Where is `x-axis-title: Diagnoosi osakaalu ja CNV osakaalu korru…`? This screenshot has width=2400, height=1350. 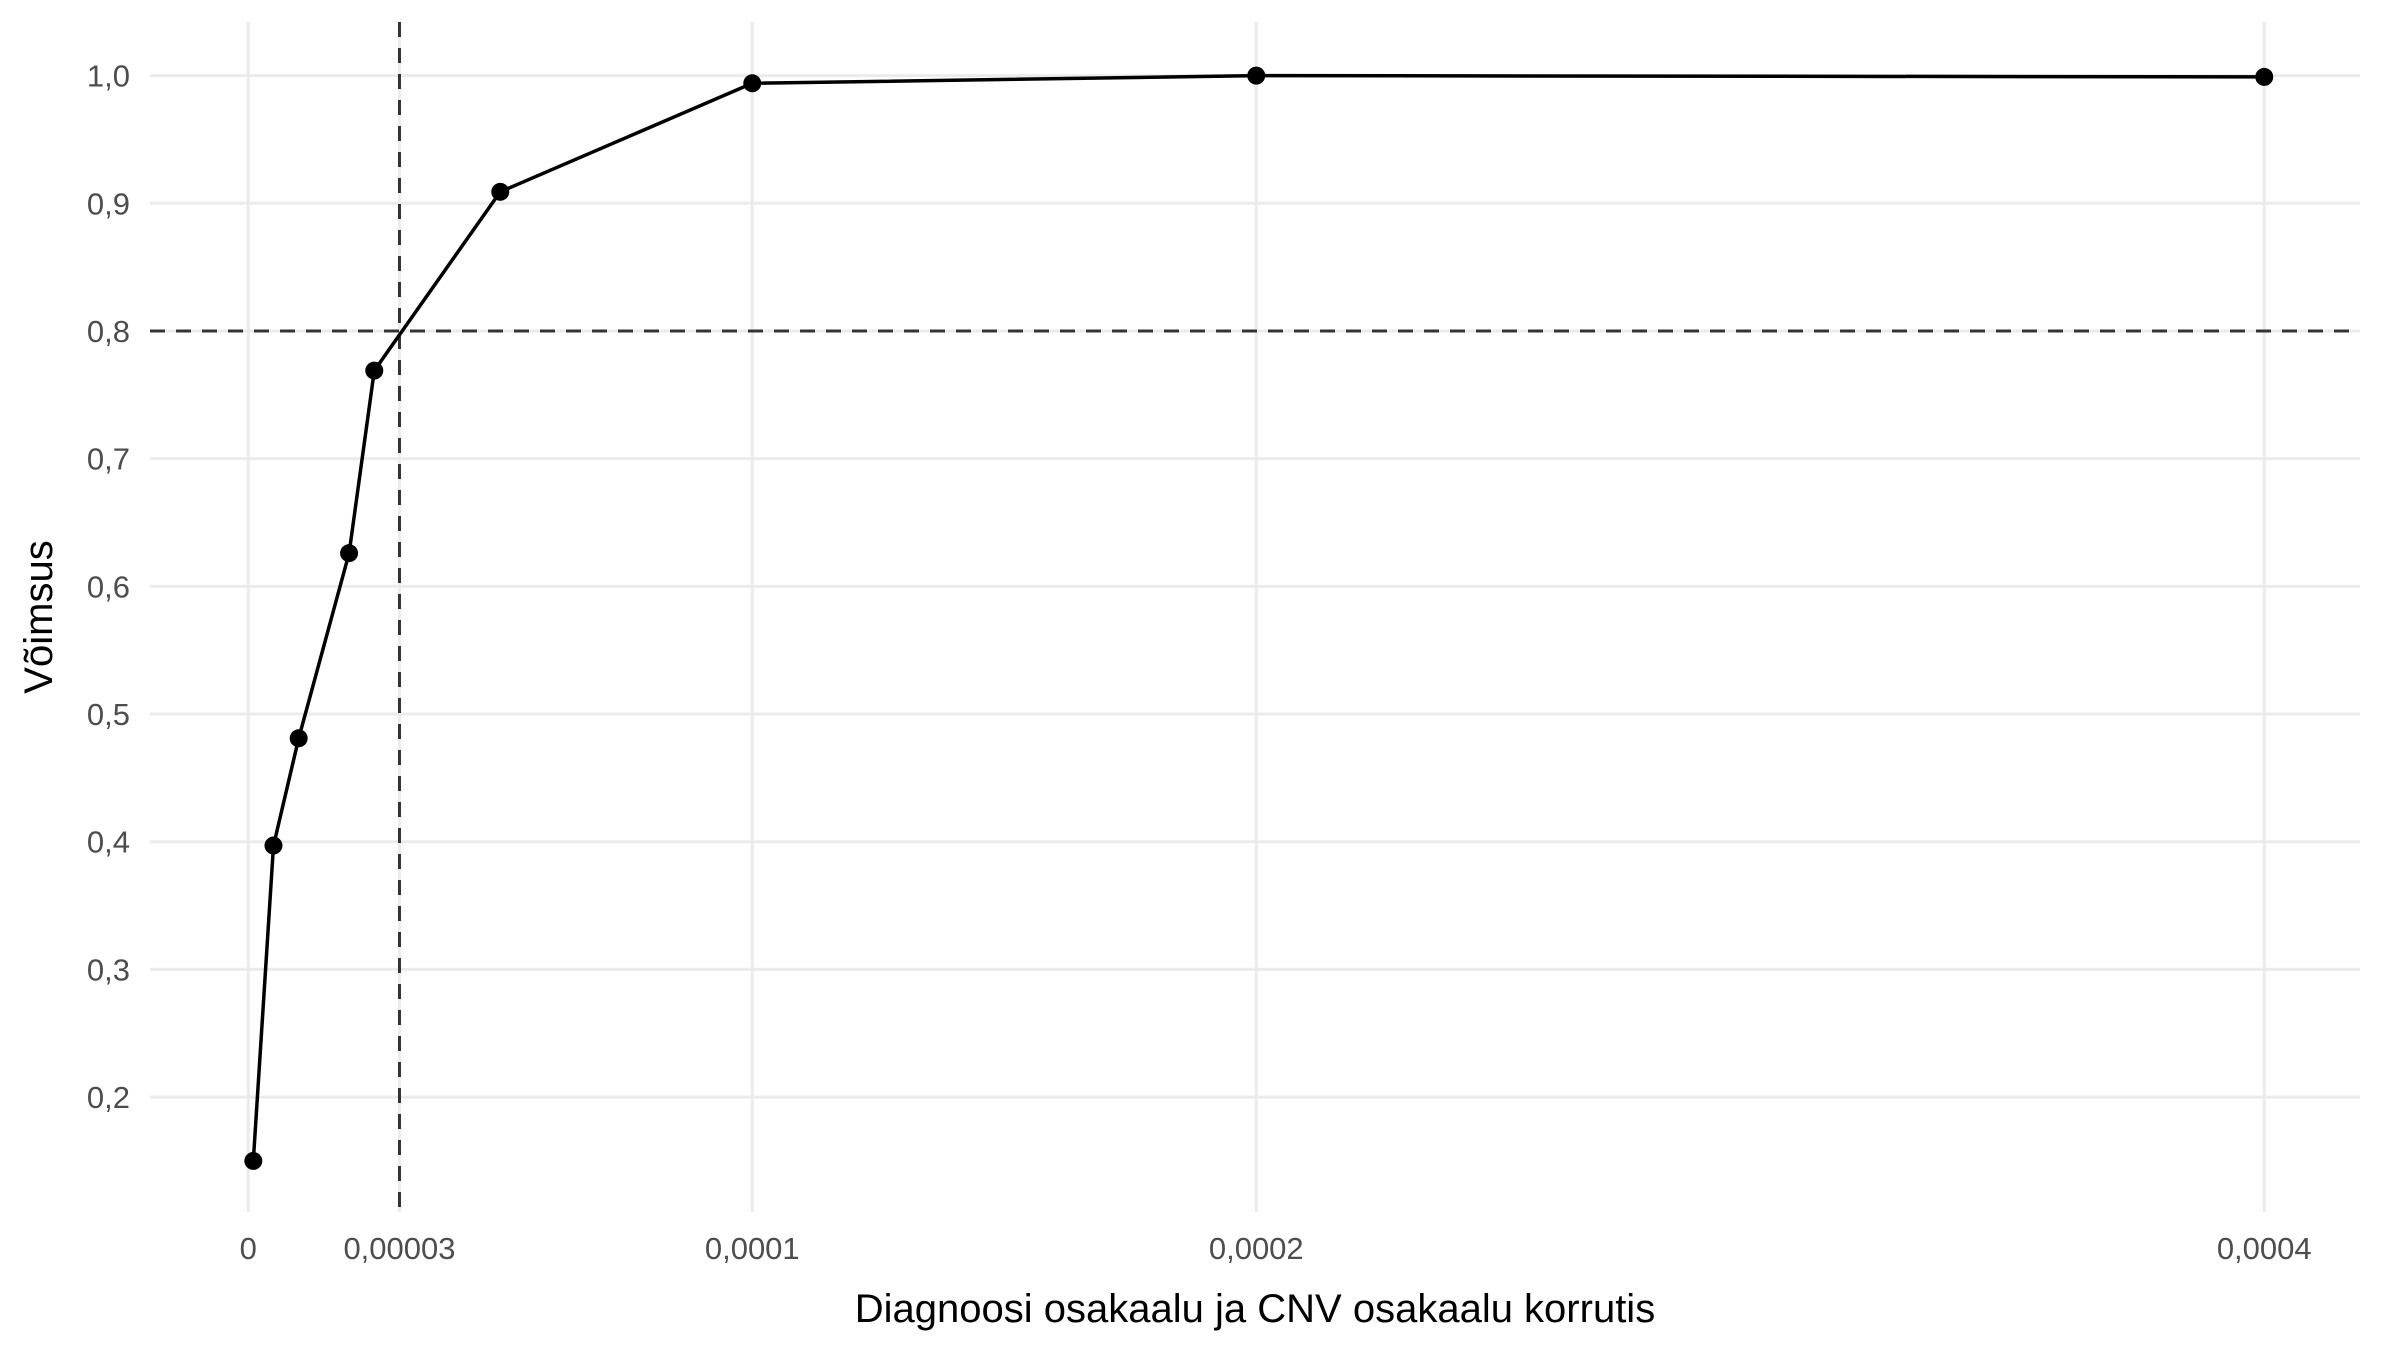 x-axis-title: Diagnoosi osakaalu ja CNV osakaalu korru… is located at coordinates (1255, 1309).